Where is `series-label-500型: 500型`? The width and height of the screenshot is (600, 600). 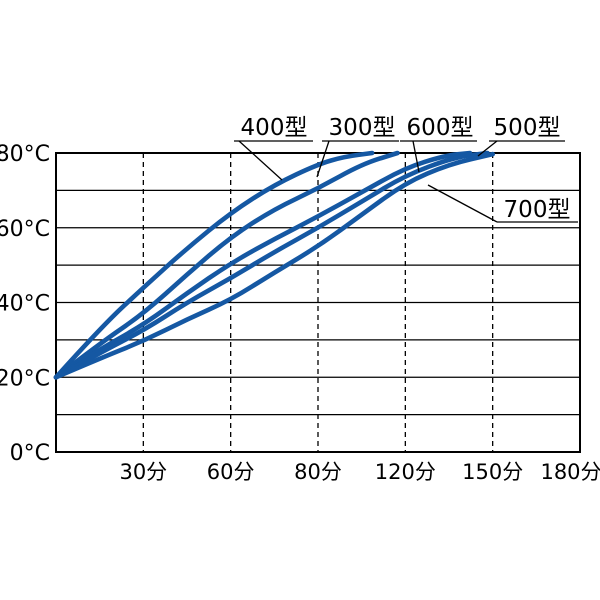
series-label-500型: 500型 is located at coordinates (527, 128).